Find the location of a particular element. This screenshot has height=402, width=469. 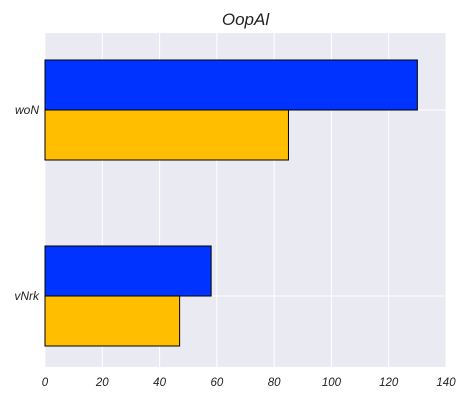

y-category-label: vNrk is located at coordinates (27, 296).